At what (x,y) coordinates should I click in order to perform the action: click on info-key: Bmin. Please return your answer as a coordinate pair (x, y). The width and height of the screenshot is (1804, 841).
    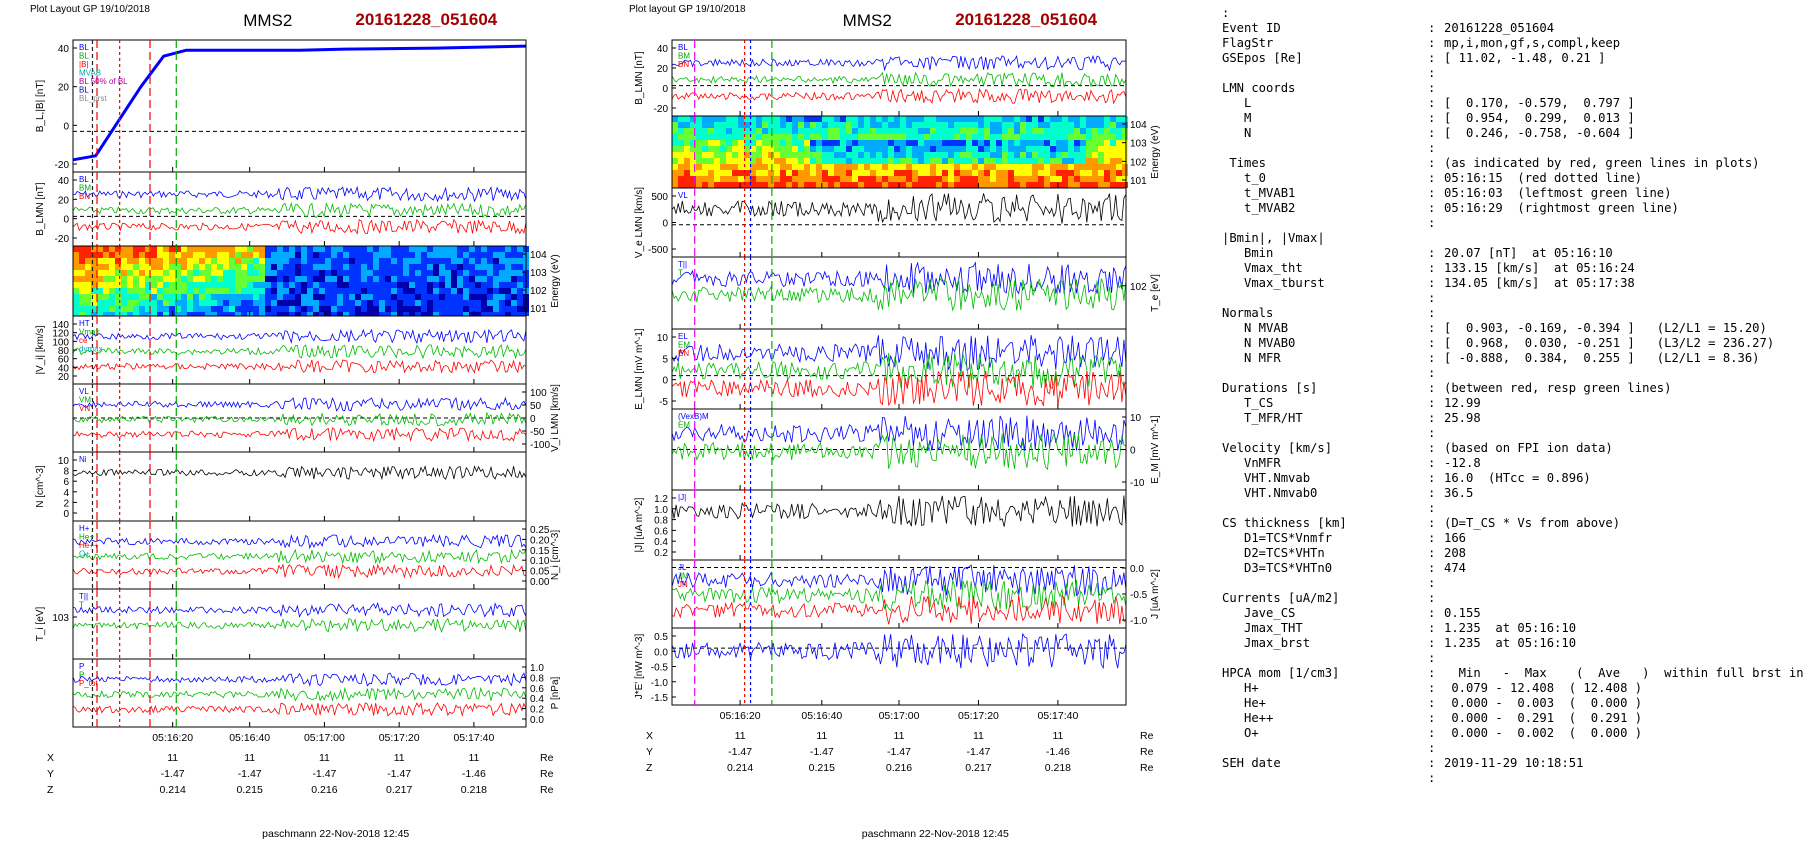
    Looking at the image, I should click on (1248, 253).